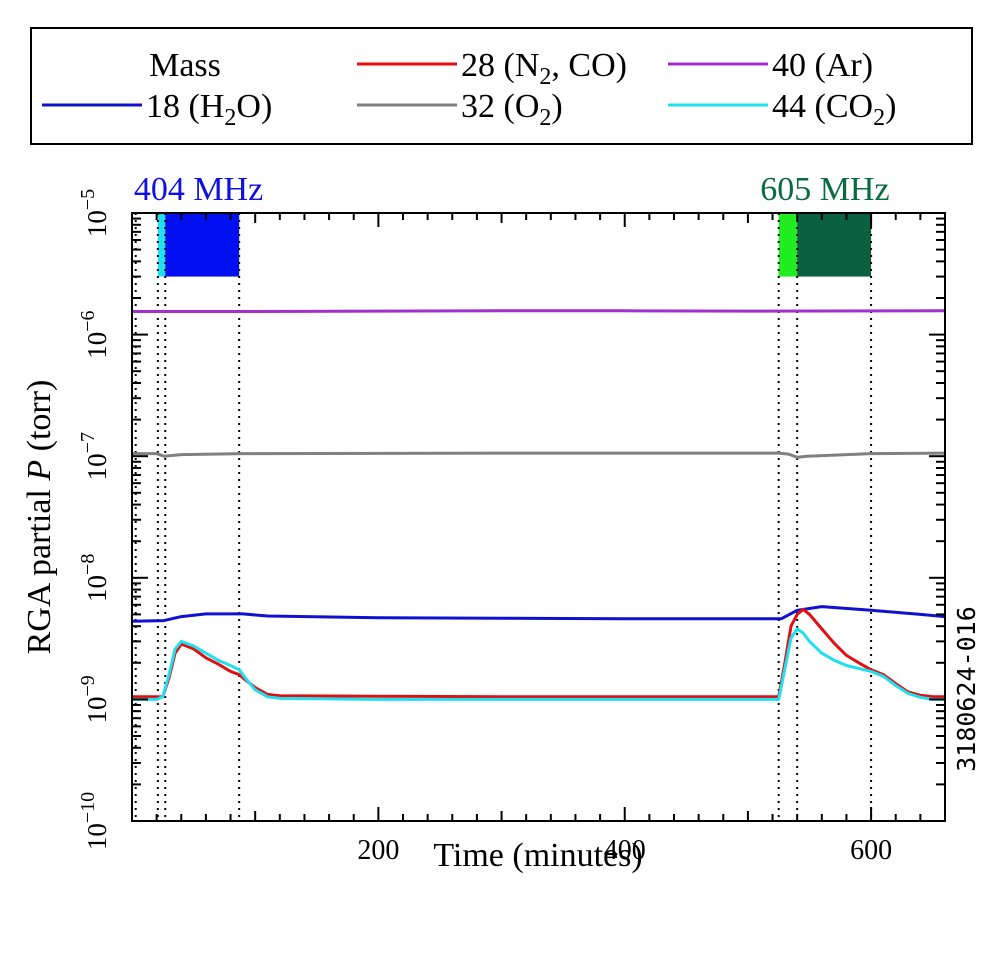 The height and width of the screenshot is (954, 997). I want to click on legend-label-main: 40 (Ar), so click(822, 65).